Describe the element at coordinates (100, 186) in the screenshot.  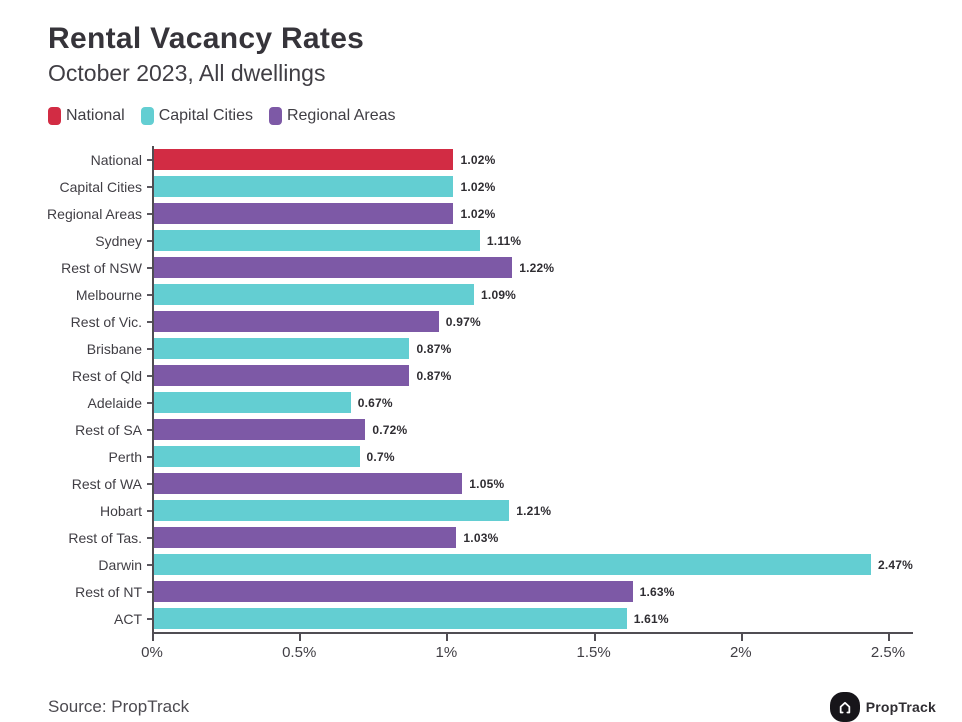
I see `category-label: Capital Cities` at that location.